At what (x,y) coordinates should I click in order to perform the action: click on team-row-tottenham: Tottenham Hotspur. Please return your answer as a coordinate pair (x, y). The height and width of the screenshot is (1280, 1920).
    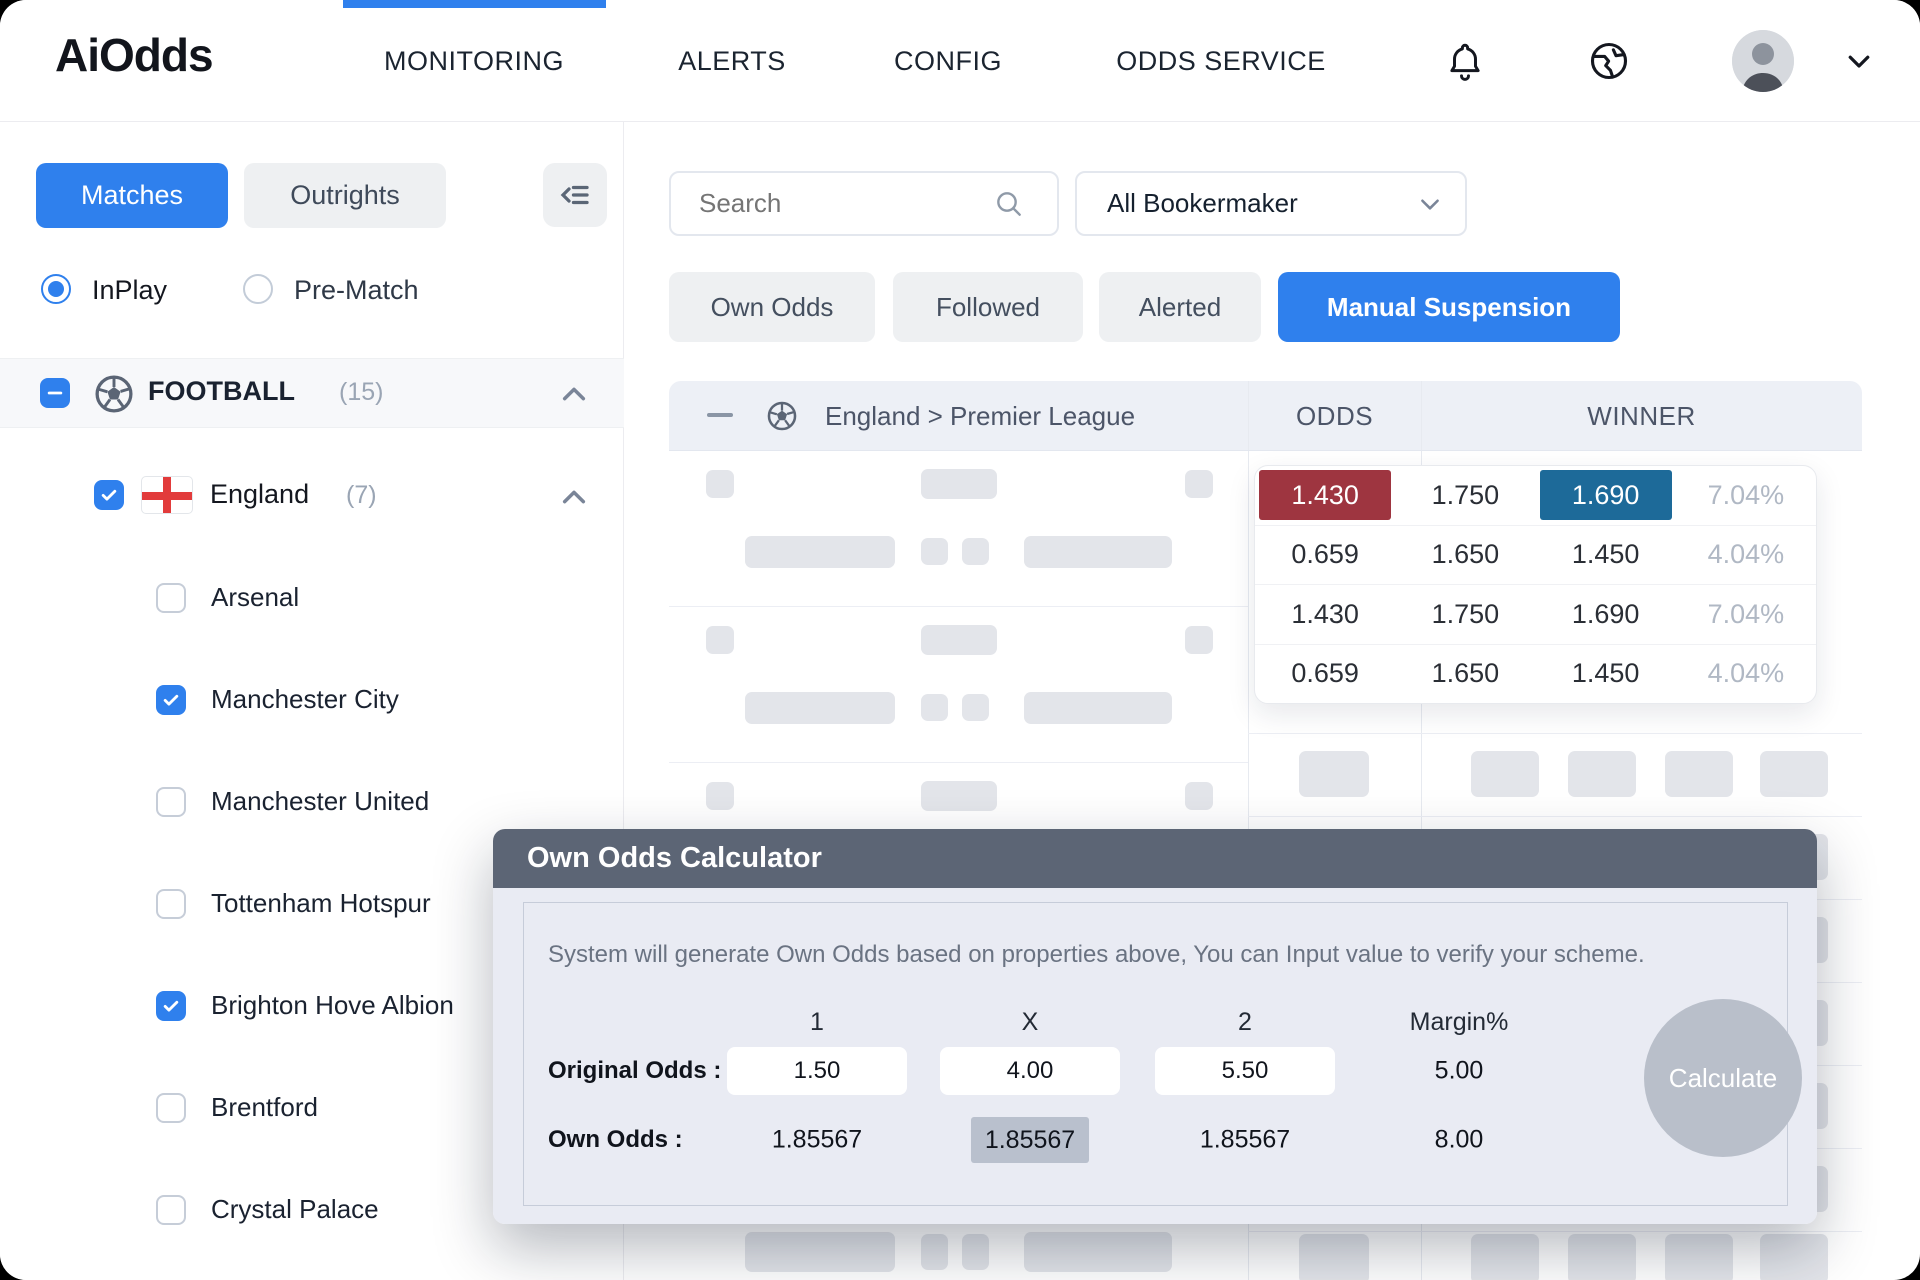
    Looking at the image, I should click on (293, 903).